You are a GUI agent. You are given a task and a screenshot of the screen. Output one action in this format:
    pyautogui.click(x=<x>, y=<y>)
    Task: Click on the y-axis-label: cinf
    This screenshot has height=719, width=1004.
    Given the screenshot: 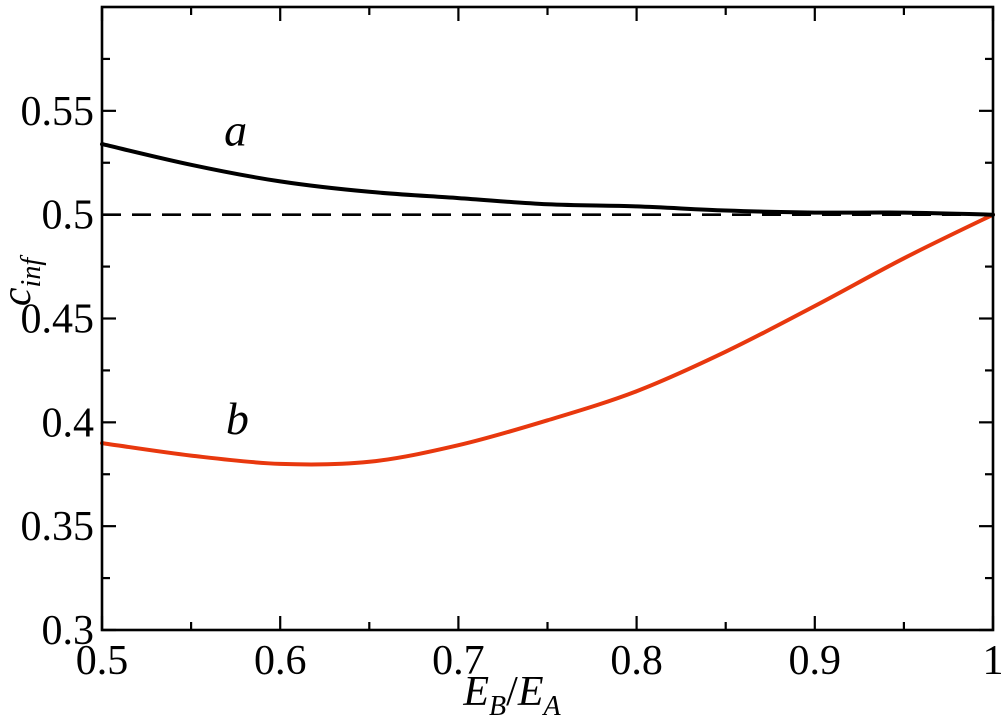 What is the action you would take?
    pyautogui.click(x=23, y=280)
    